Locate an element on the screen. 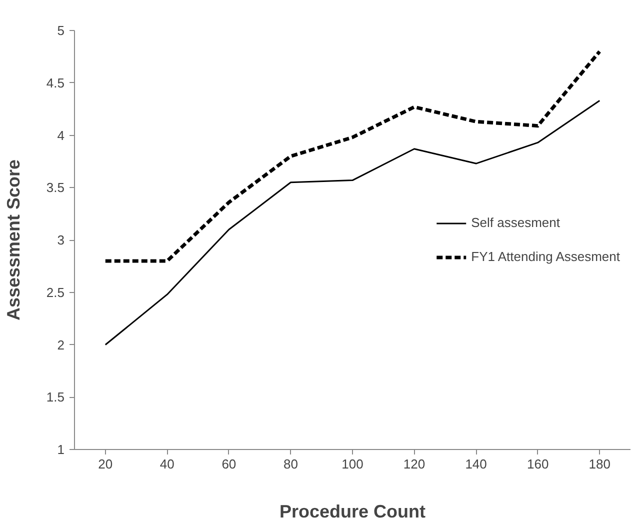 The height and width of the screenshot is (524, 640). x-tick-label: 100 is located at coordinates (353, 464).